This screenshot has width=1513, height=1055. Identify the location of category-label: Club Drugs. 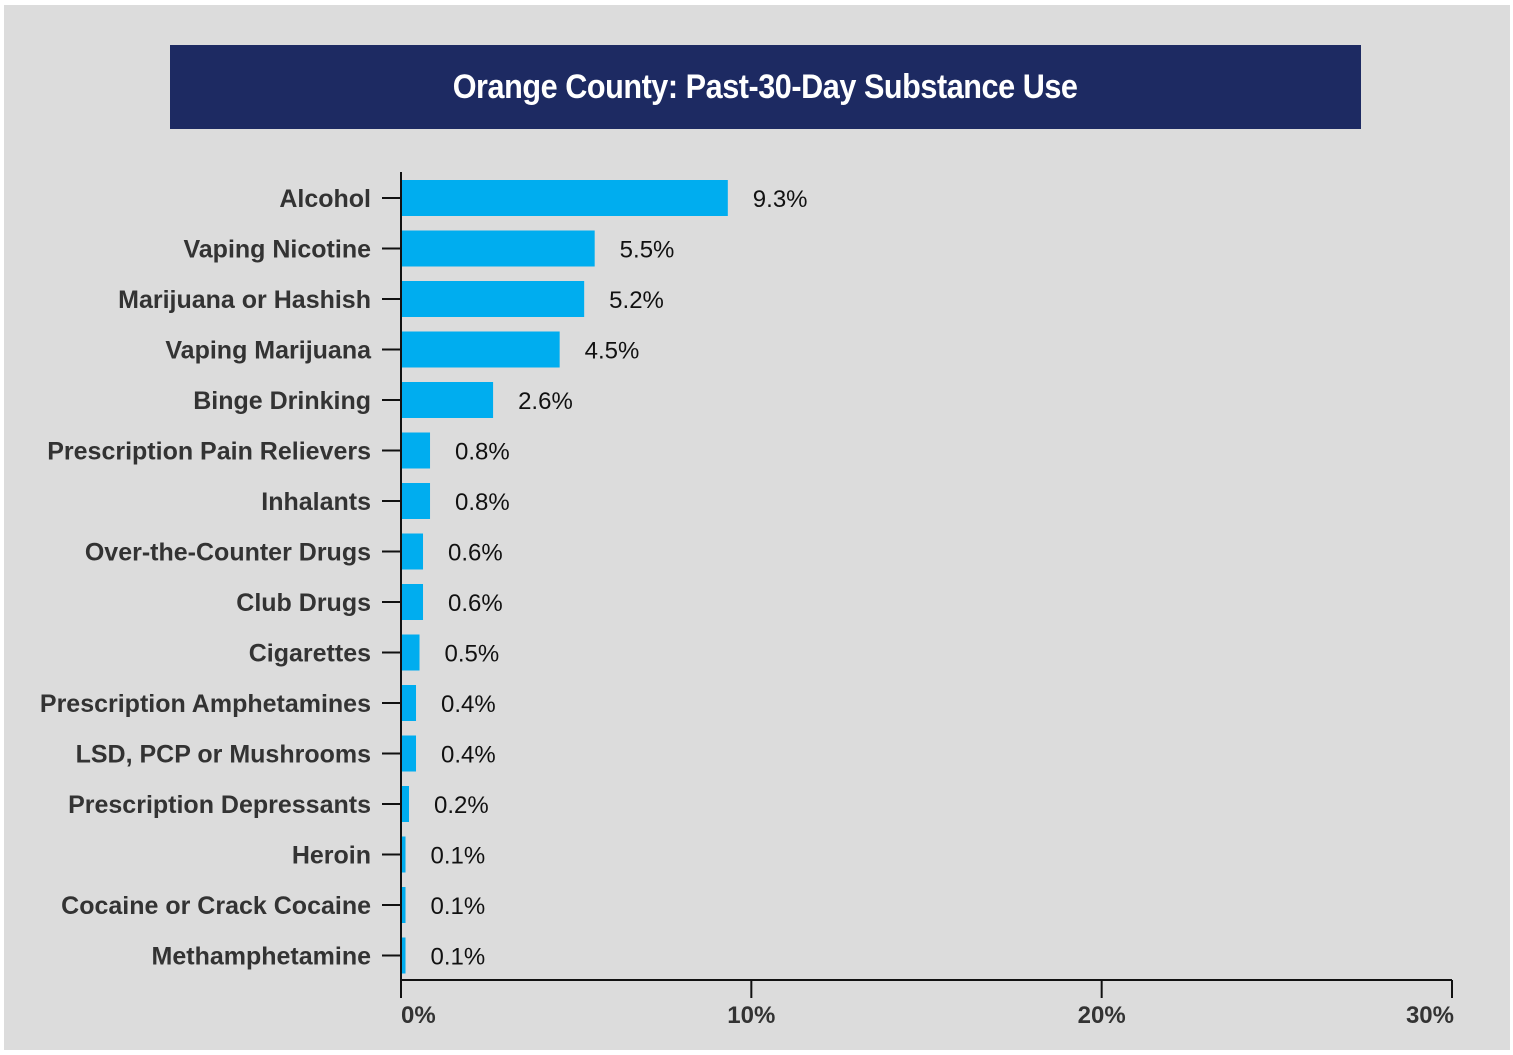
(303, 603).